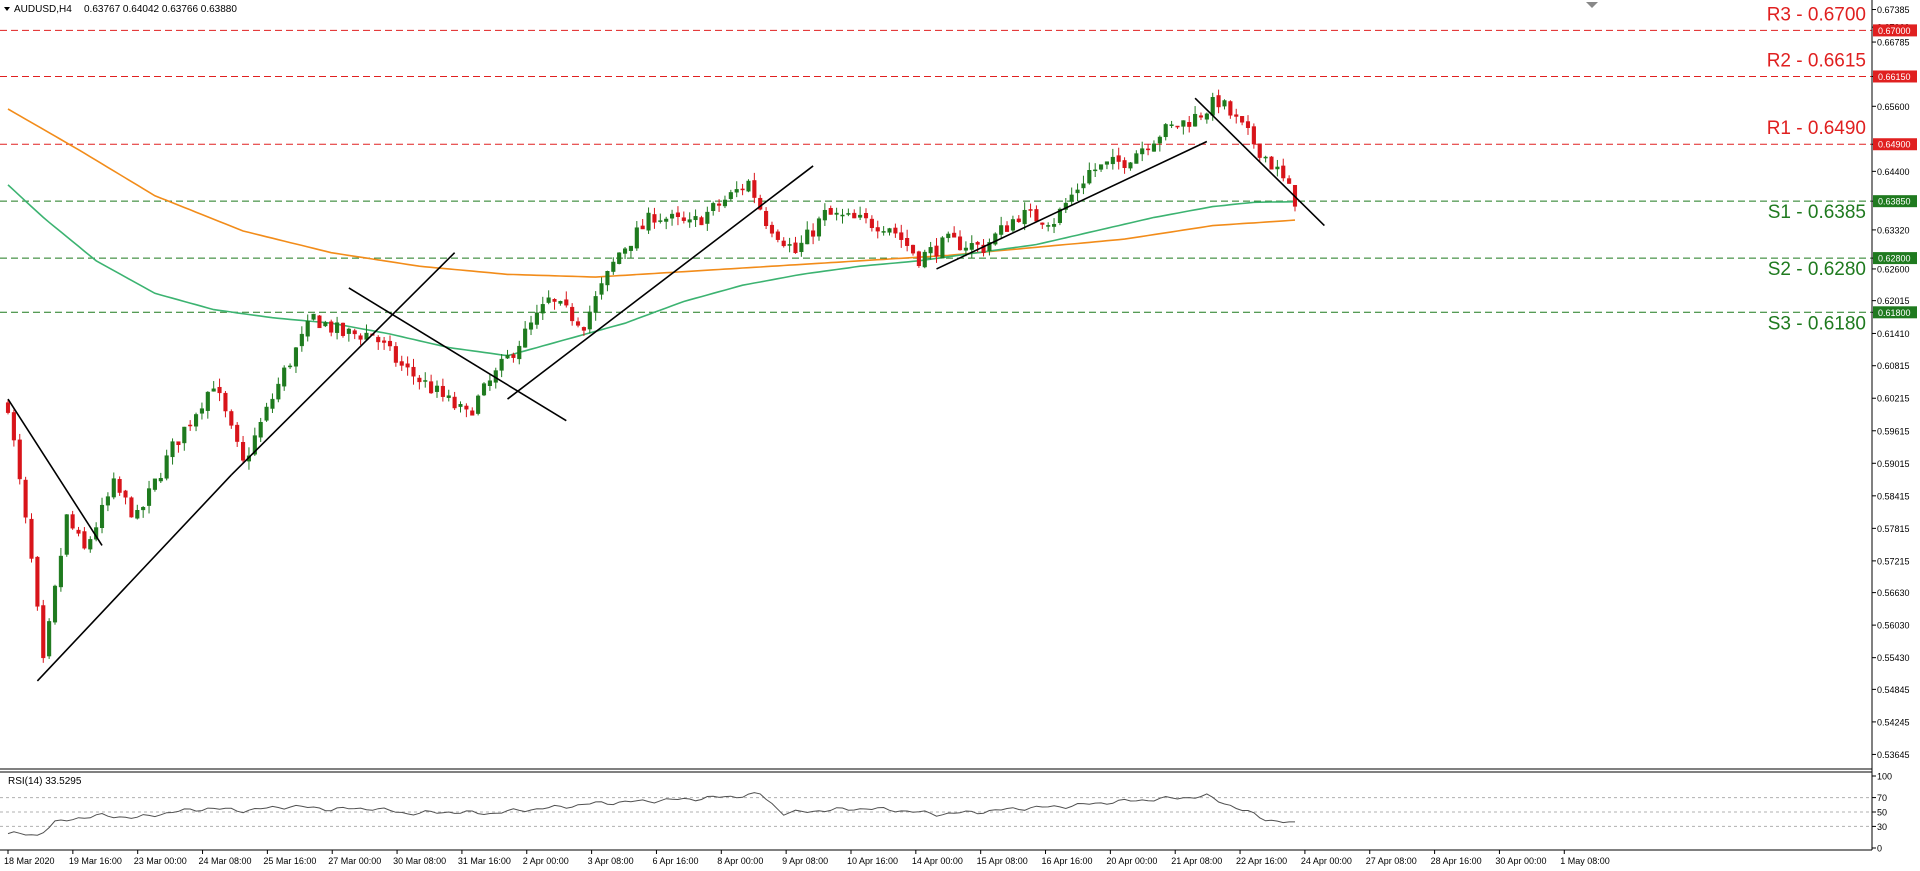 This screenshot has height=871, width=1920. I want to click on price-tick-label-26: 0.53645, so click(1893, 755).